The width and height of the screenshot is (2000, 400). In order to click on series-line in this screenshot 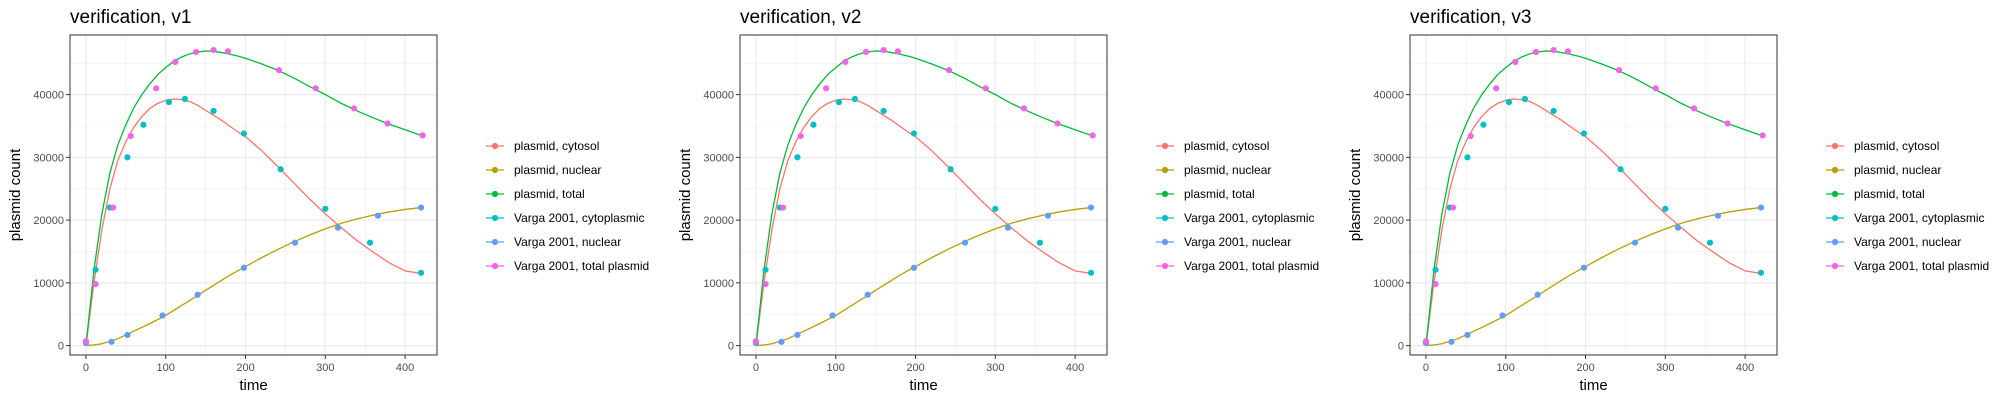, I will do `click(253, 198)`.